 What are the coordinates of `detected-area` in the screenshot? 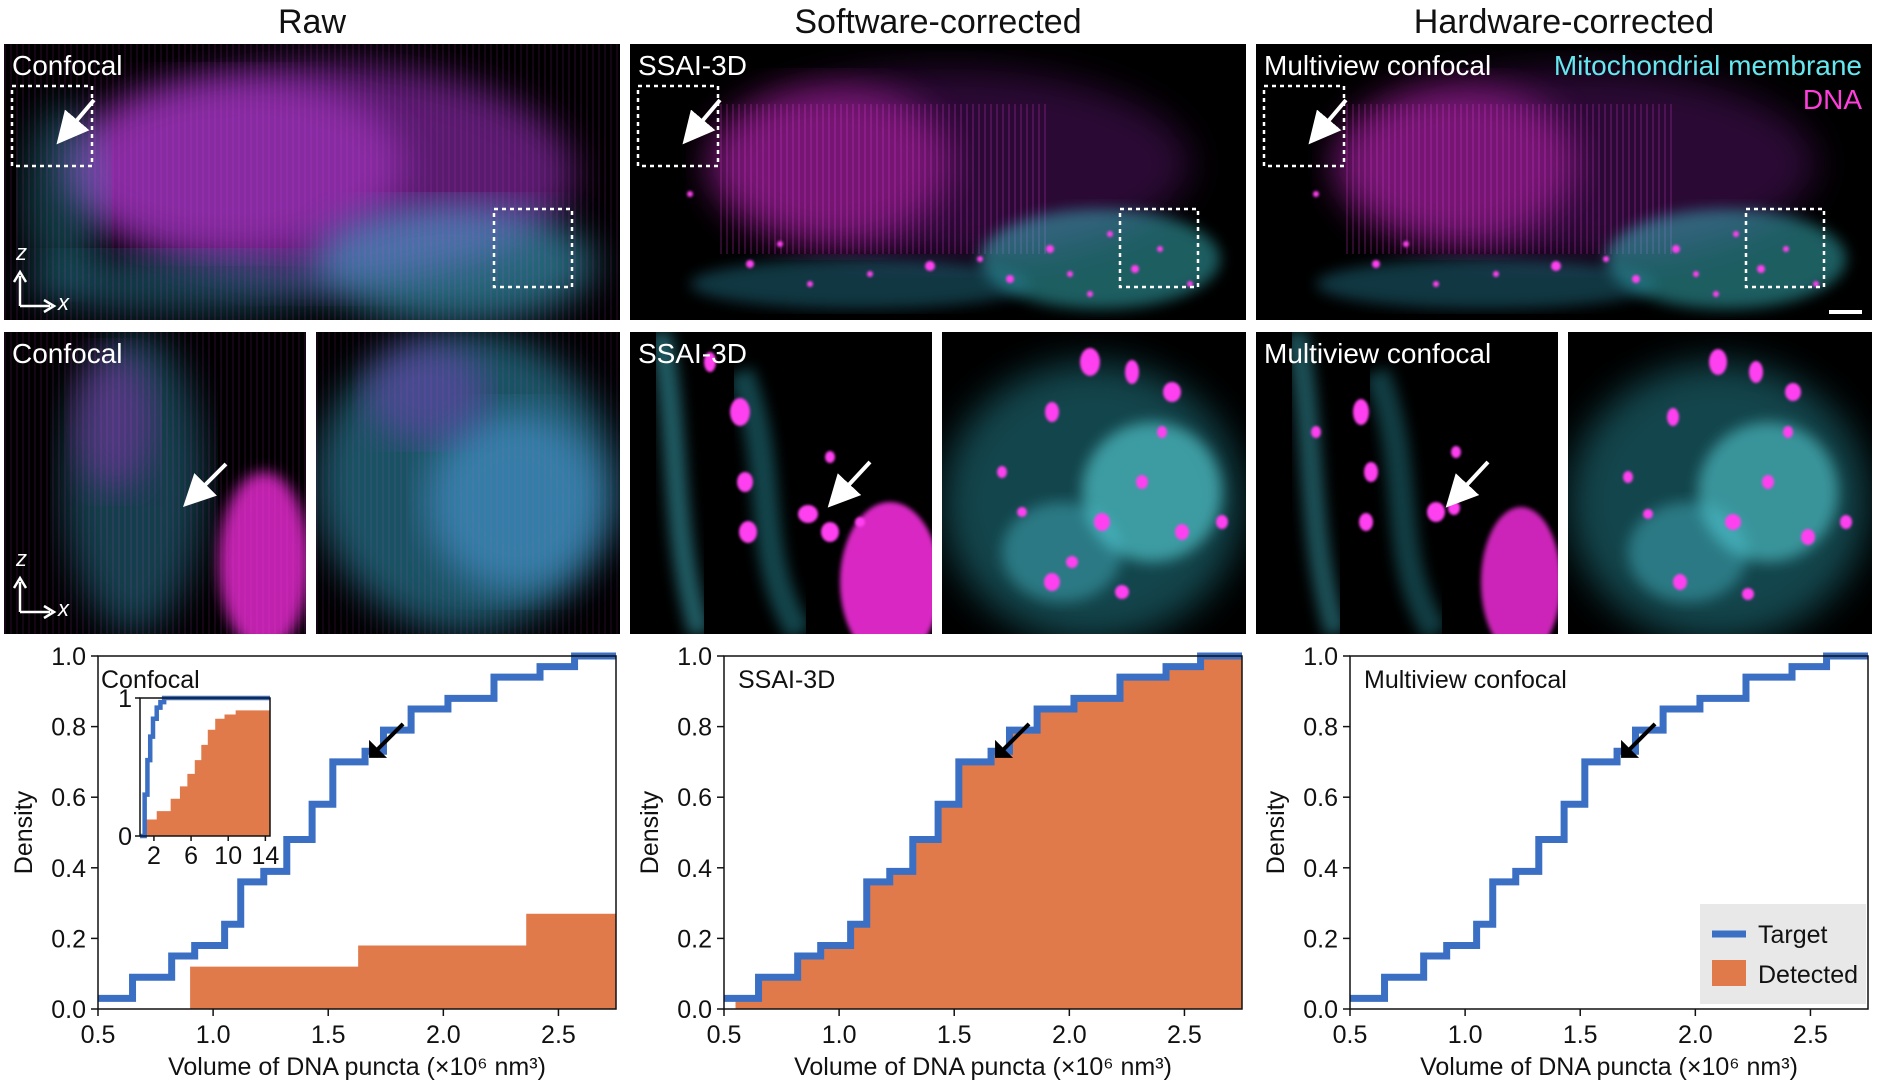 It's located at (403, 961).